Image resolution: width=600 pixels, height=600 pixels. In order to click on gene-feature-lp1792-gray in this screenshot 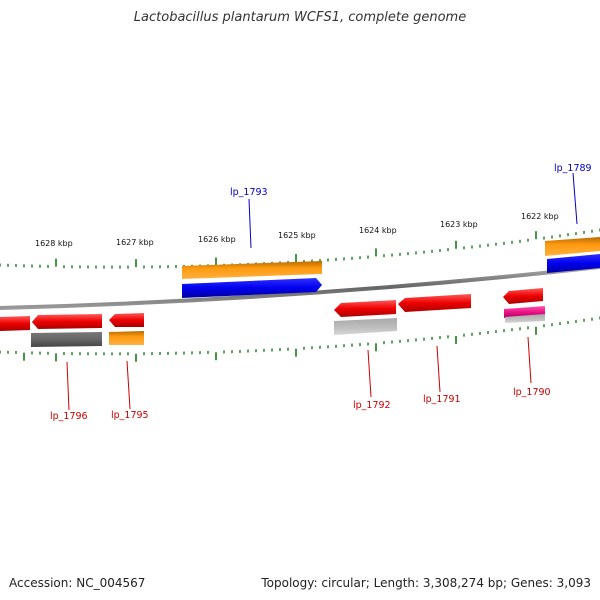, I will do `click(365, 326)`.